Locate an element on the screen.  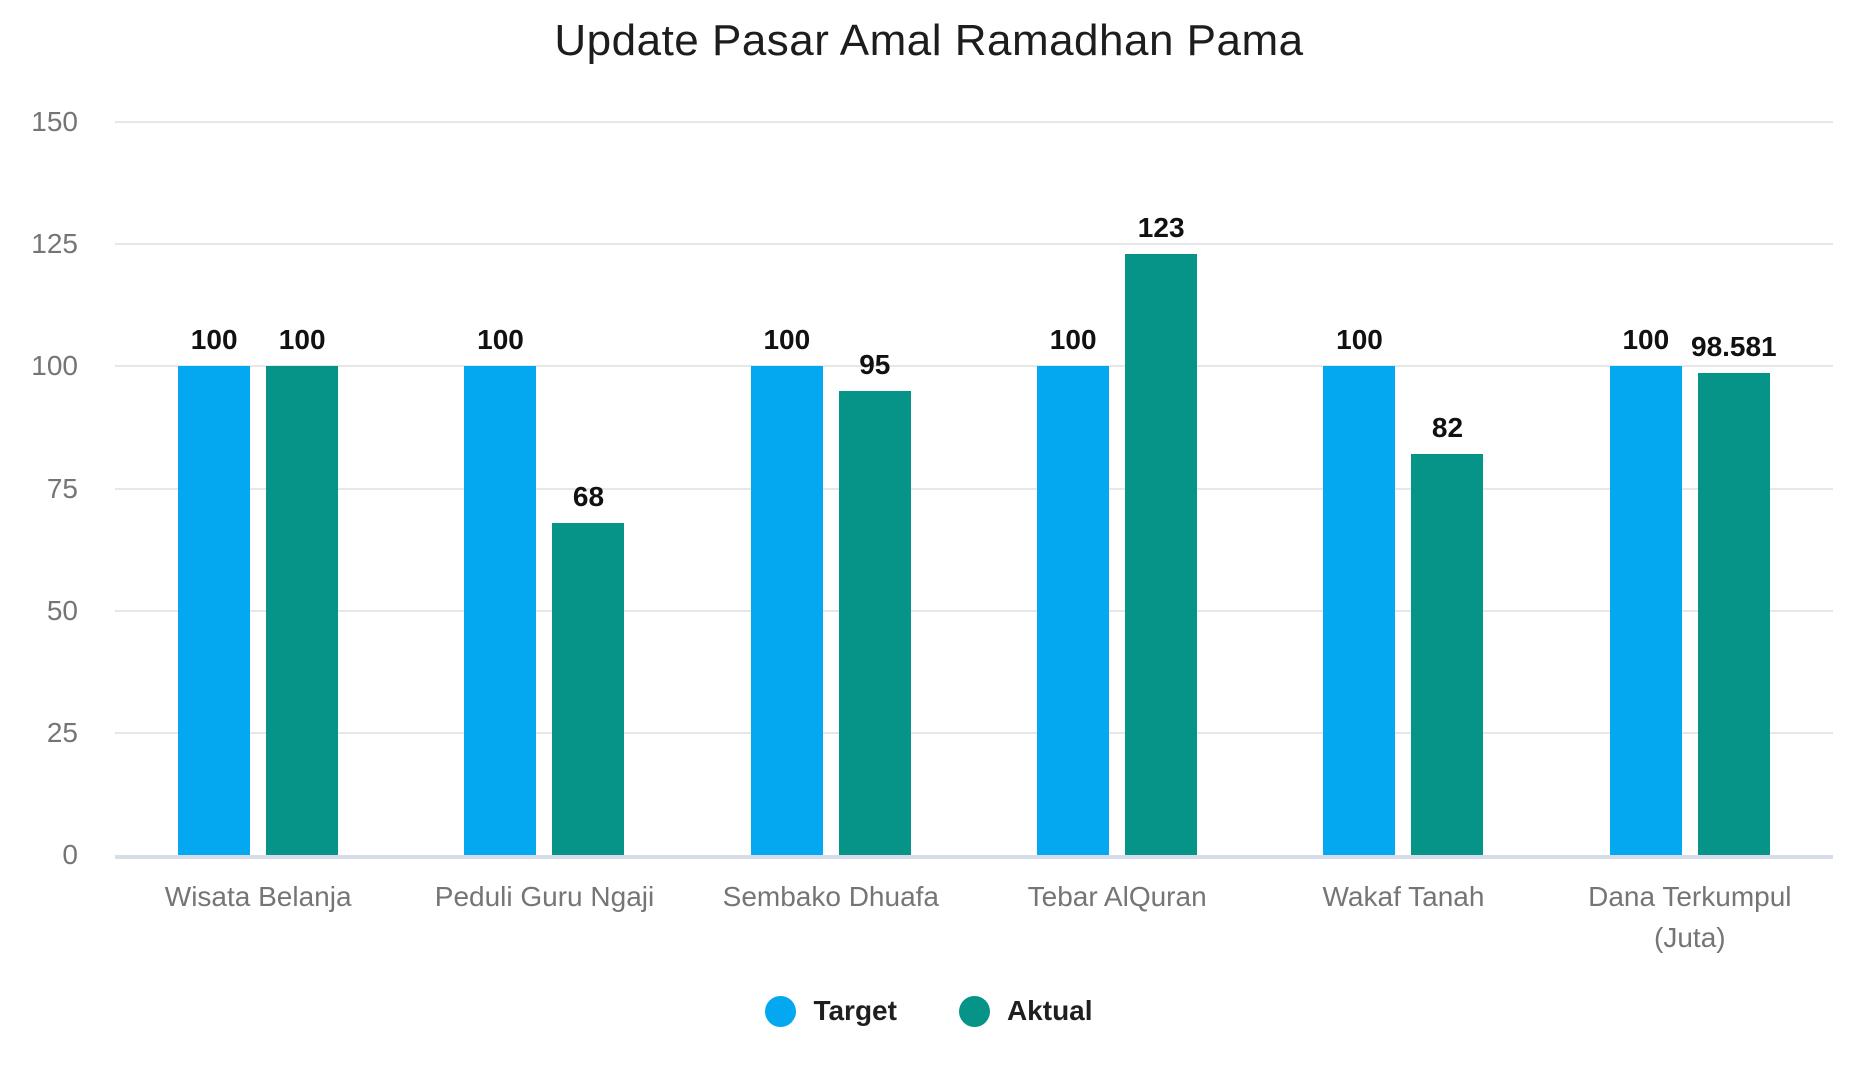
category-label: Dana Terkumpul (Juta) is located at coordinates (1690, 917).